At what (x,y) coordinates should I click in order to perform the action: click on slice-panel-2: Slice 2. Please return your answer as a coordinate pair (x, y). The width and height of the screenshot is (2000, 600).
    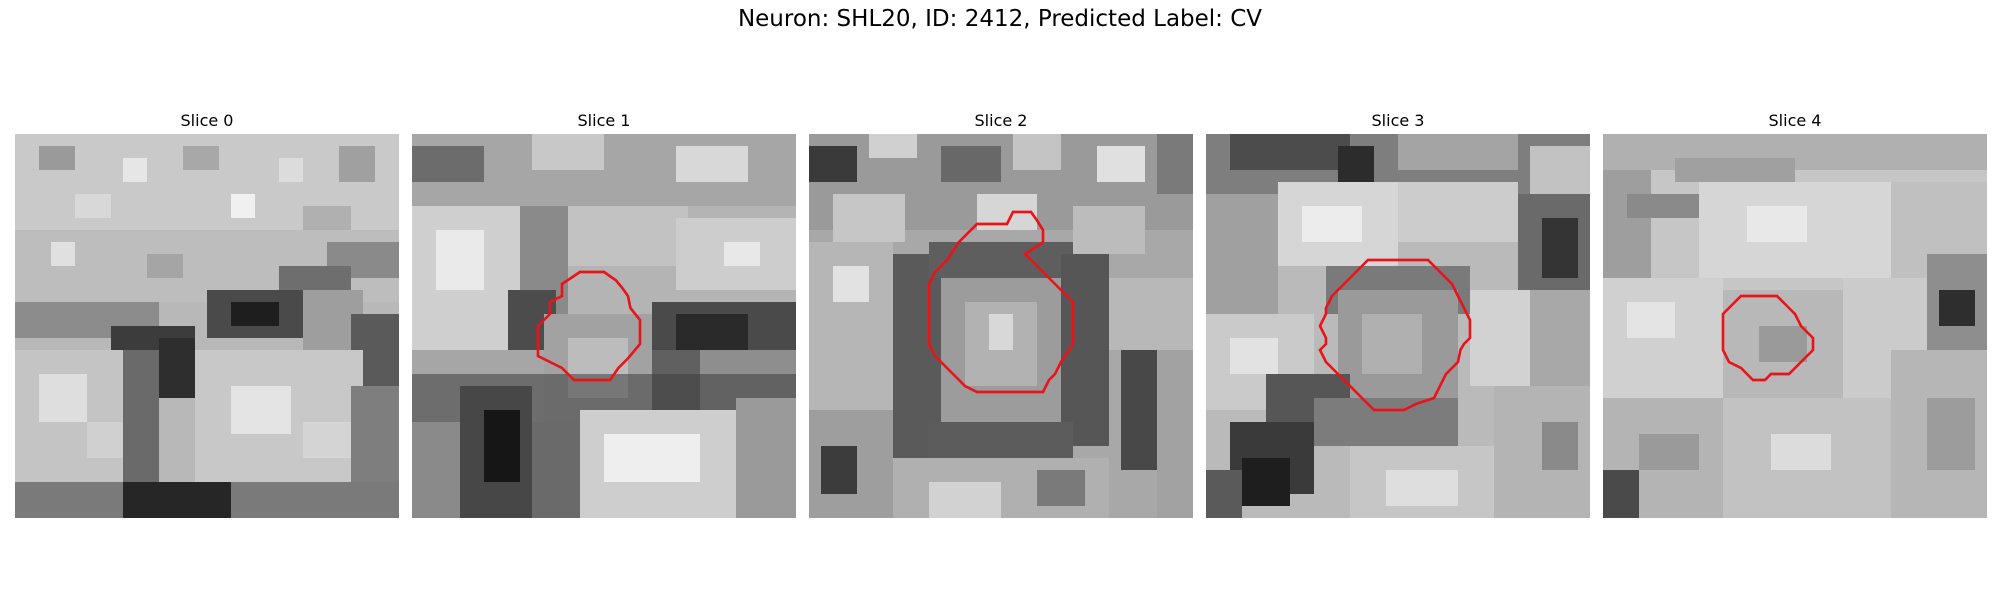
    Looking at the image, I should click on (1001, 314).